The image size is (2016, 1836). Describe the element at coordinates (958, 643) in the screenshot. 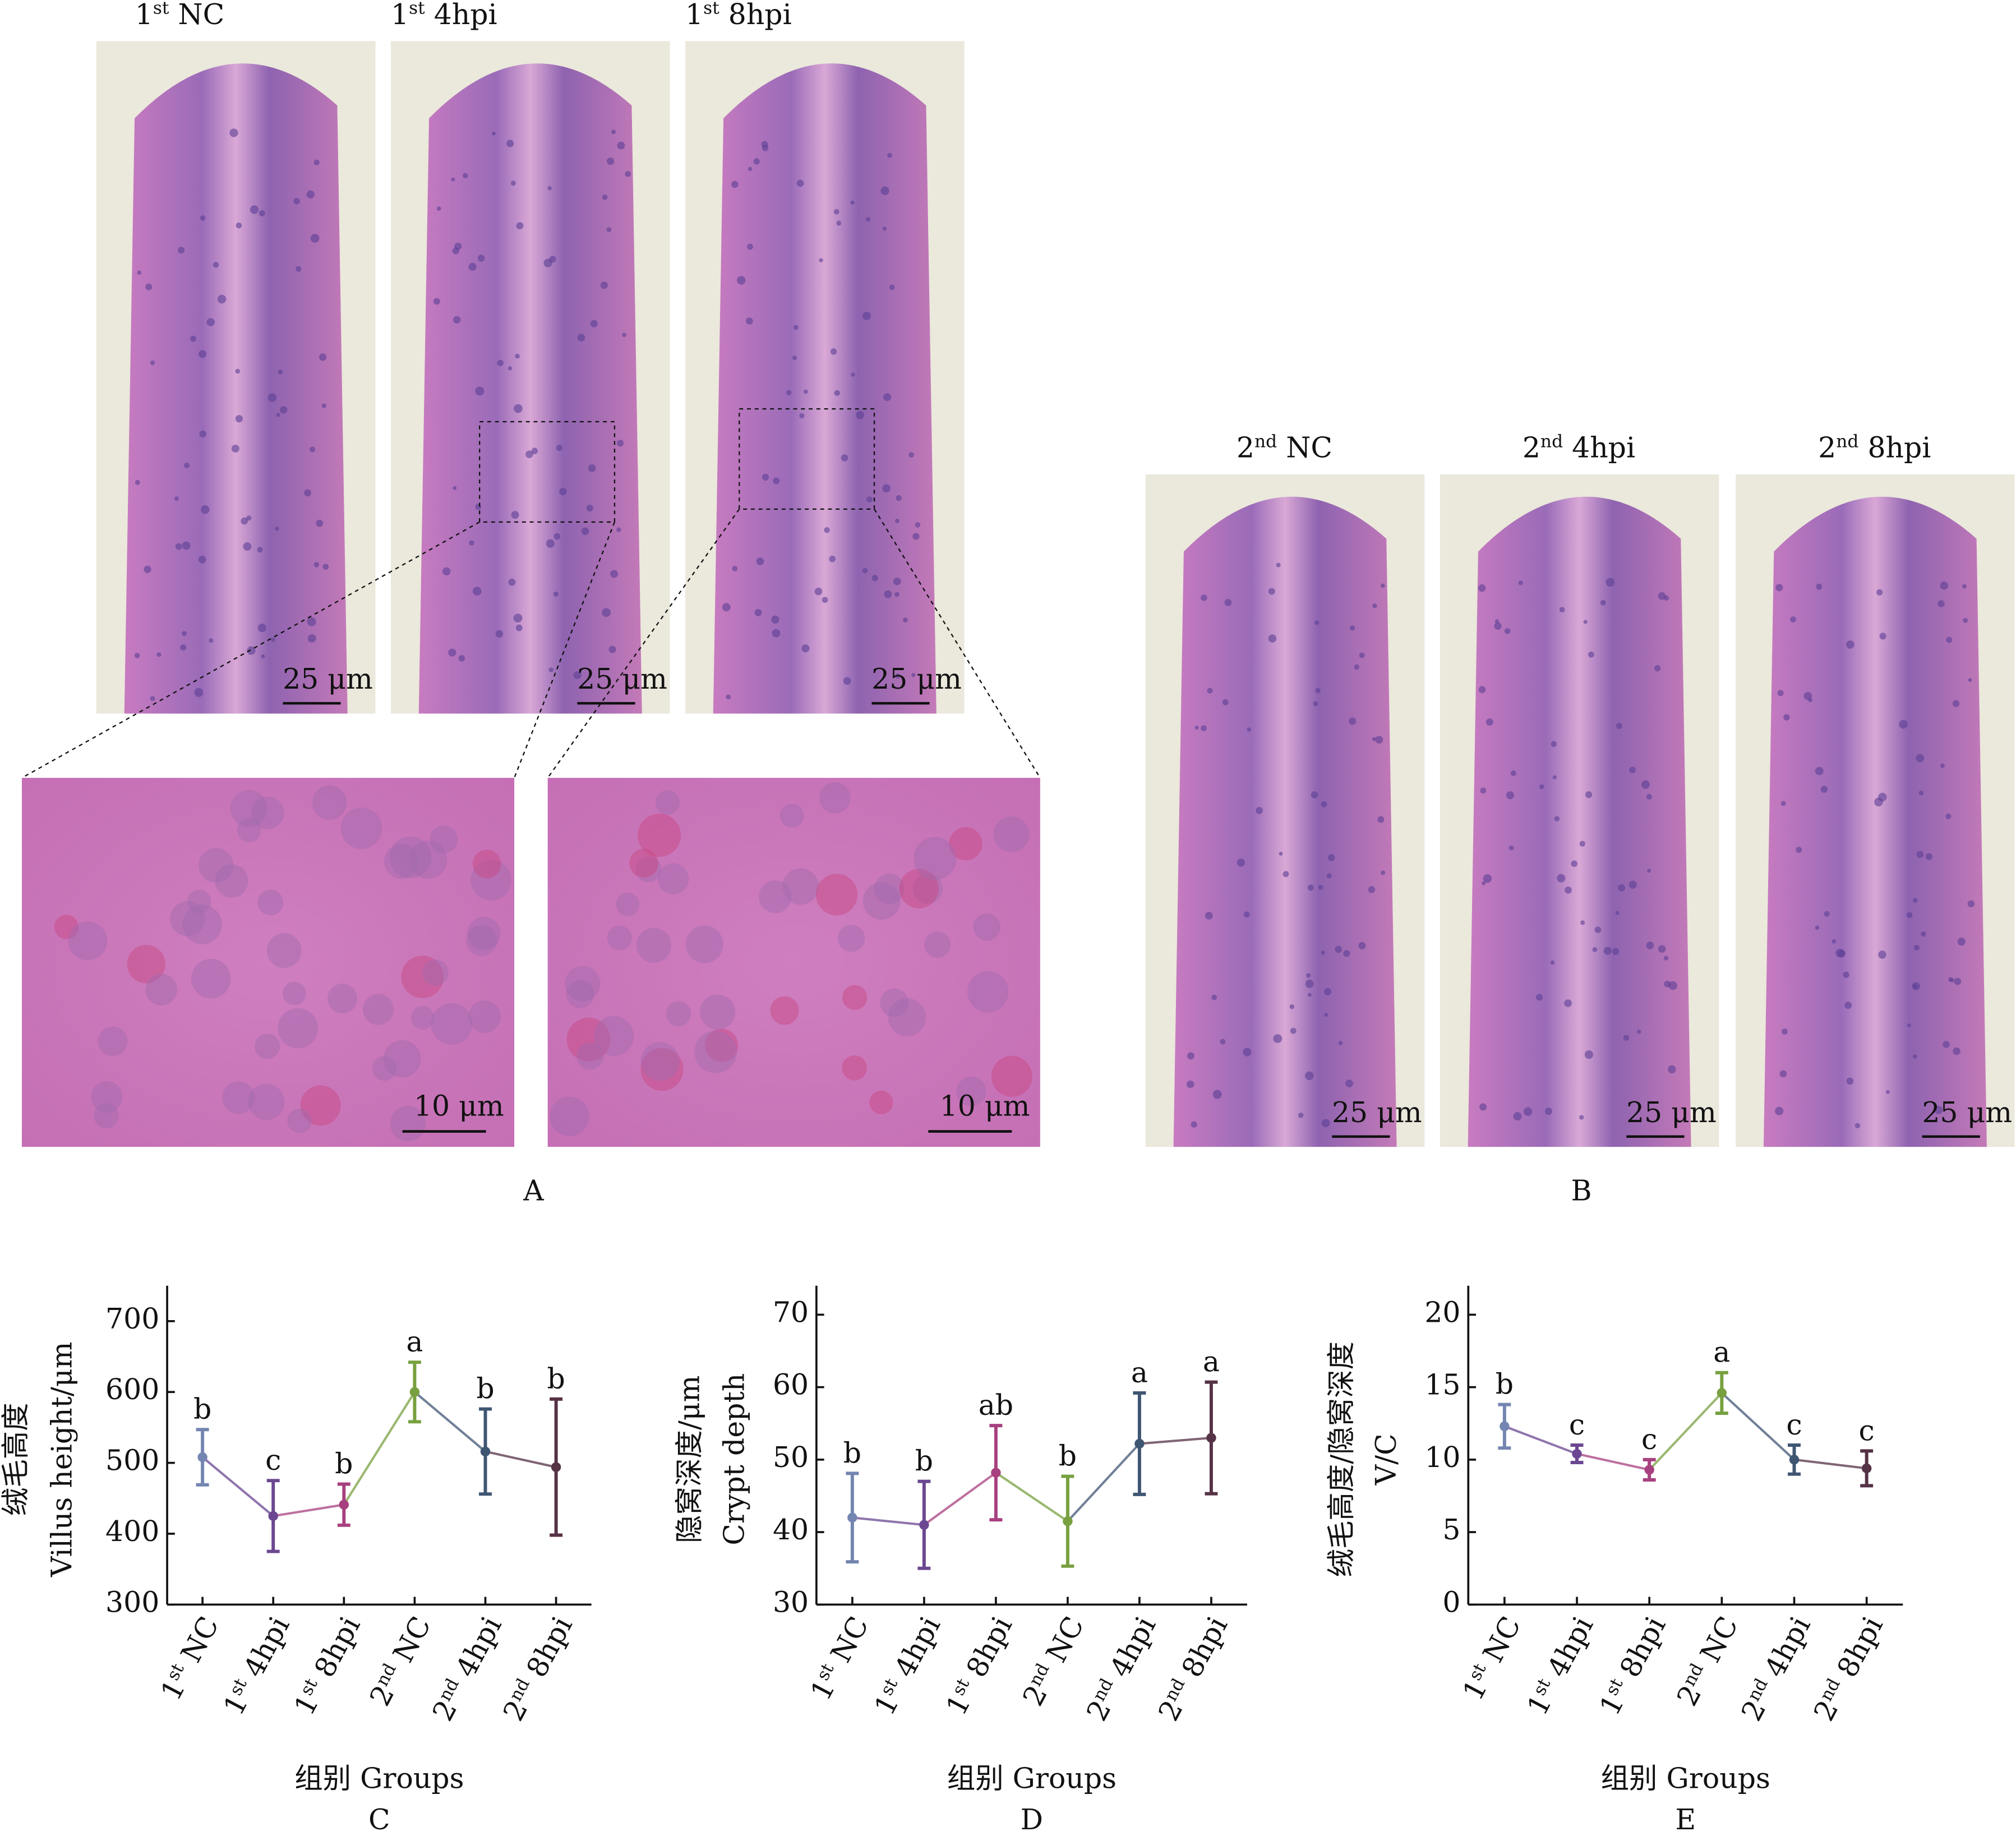

I see `zoom-line` at that location.